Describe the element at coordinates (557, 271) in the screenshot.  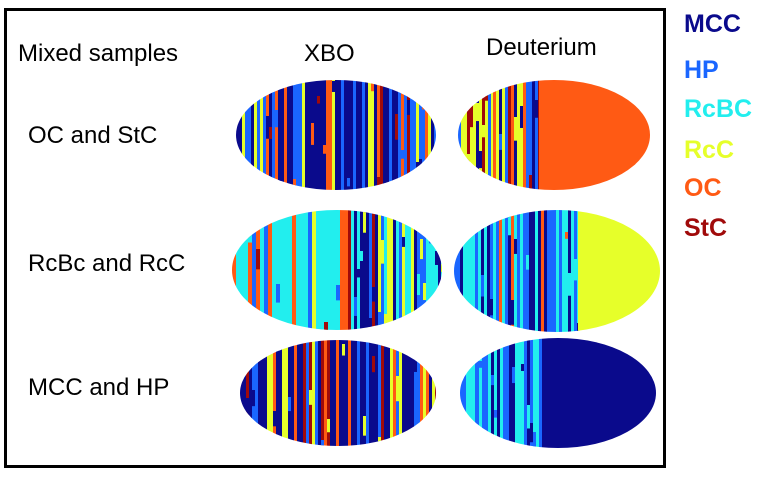
I see `map-deuterium-rcbc-rcc` at that location.